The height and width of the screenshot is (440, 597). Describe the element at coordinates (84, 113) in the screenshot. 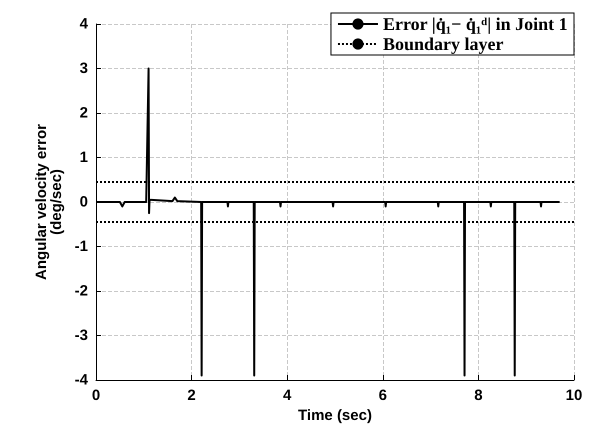

I see `y-tick-label: 2` at that location.